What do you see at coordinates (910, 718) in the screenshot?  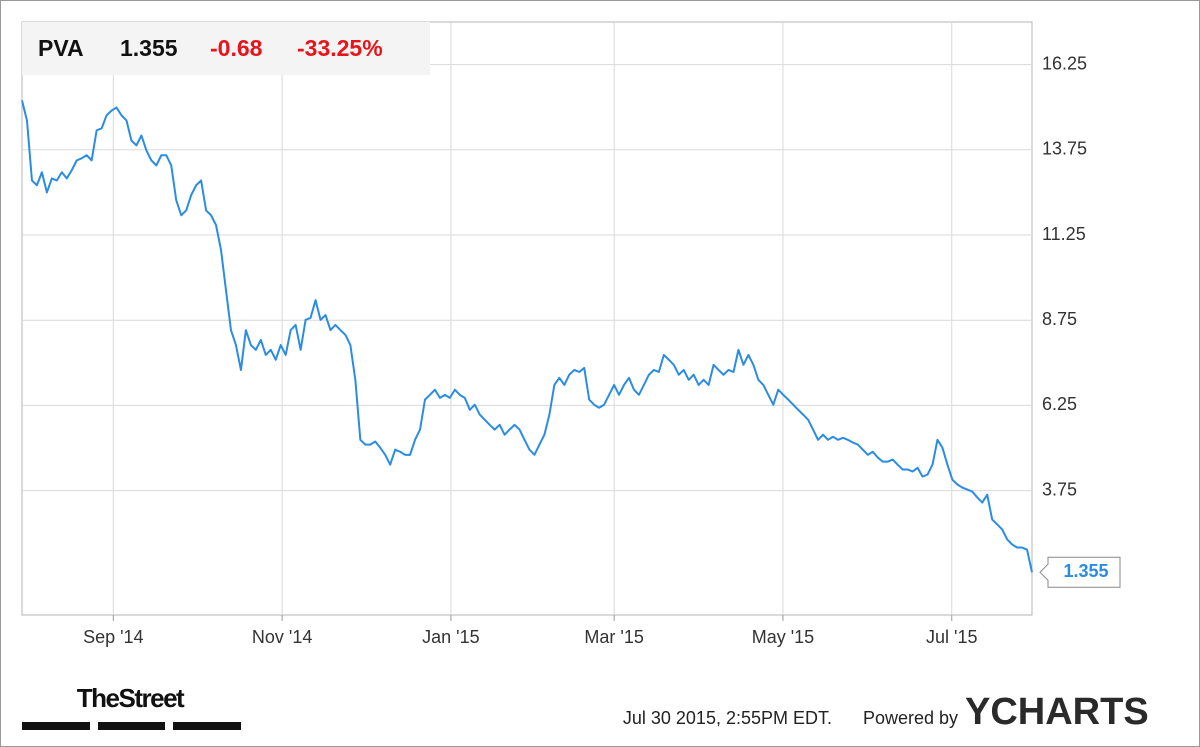 I see `powered-by: Powered by` at bounding box center [910, 718].